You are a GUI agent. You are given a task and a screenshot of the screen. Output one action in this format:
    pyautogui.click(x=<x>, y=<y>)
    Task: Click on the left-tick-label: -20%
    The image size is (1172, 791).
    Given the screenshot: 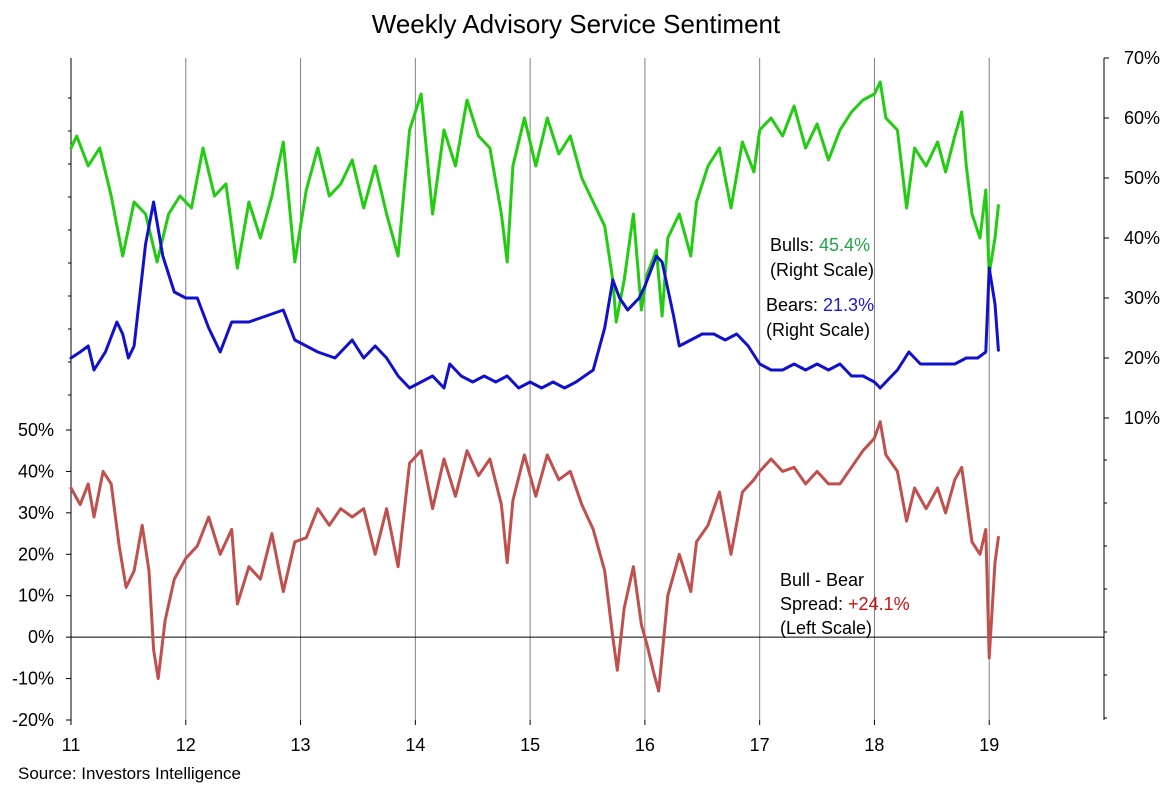 What is the action you would take?
    pyautogui.click(x=33, y=720)
    